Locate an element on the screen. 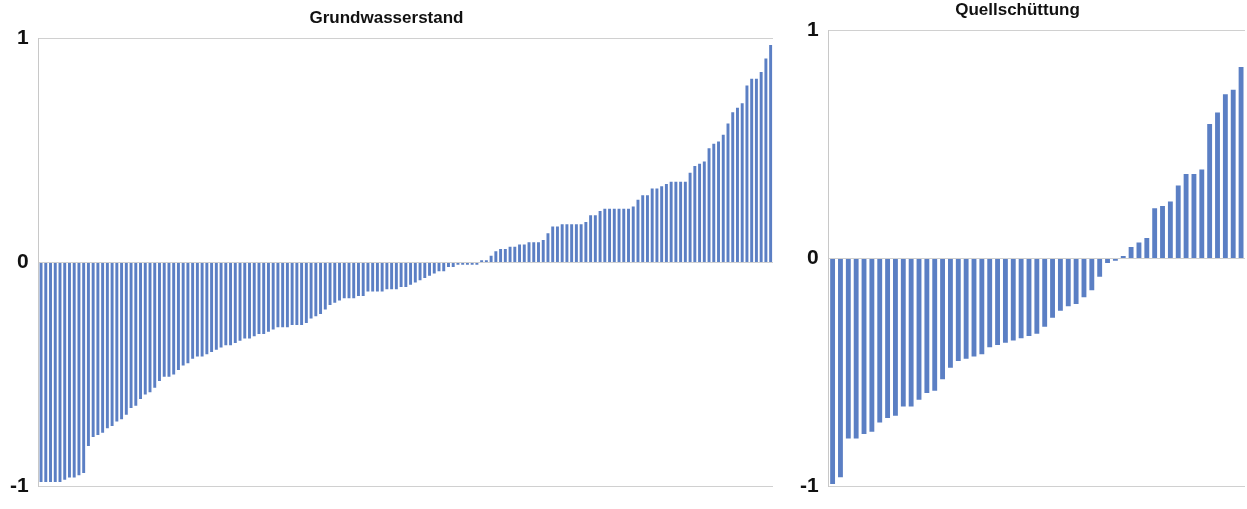 Image resolution: width=1247 pixels, height=509 pixels. chart-title: Quellschüttung is located at coordinates (1017, 9).